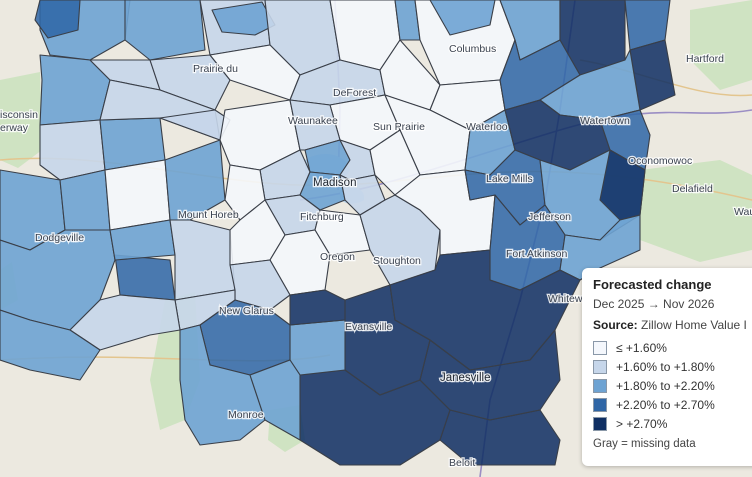 This screenshot has height=477, width=752. Describe the element at coordinates (660, 161) in the screenshot. I see `label-oconomowoc: Oconomowoc` at that location.